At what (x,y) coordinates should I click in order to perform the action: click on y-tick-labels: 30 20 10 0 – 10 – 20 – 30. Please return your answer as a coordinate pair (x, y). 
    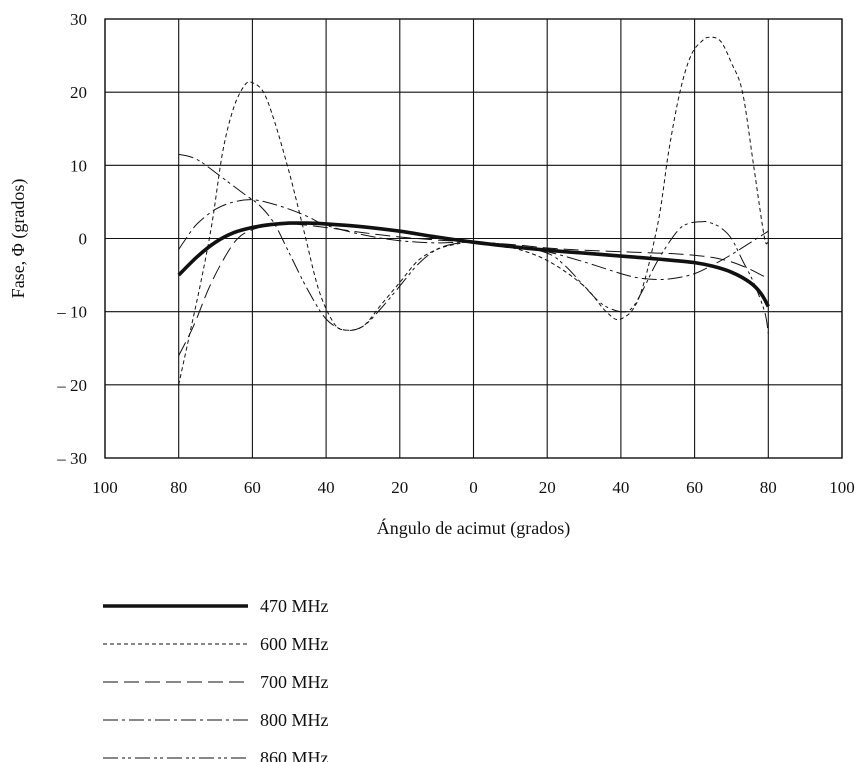
    Looking at the image, I should click on (71, 239).